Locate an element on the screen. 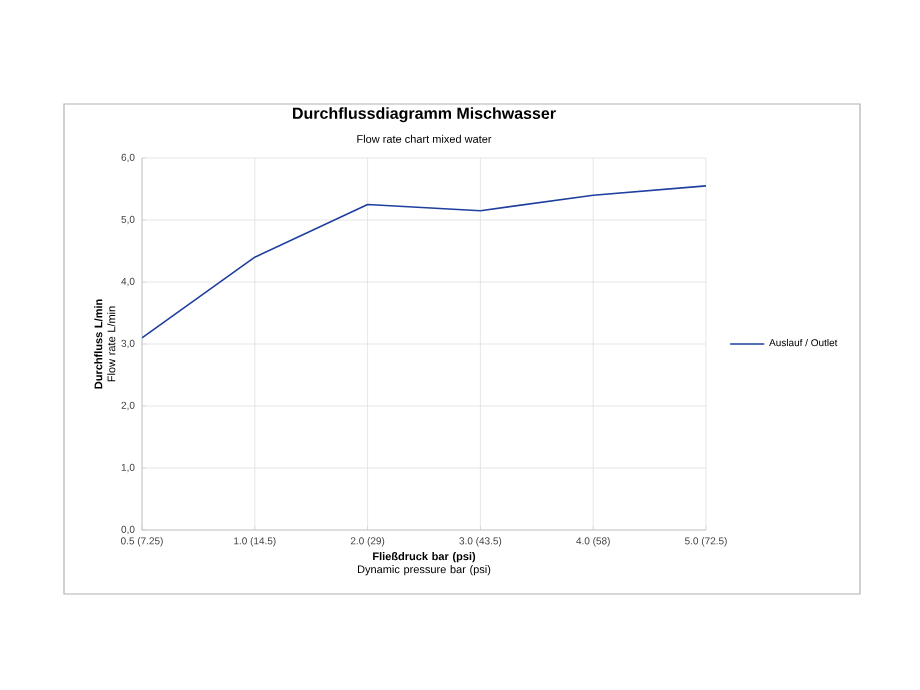  chart-title: Durchflussdiagramm Mischwasser is located at coordinates (424, 115).